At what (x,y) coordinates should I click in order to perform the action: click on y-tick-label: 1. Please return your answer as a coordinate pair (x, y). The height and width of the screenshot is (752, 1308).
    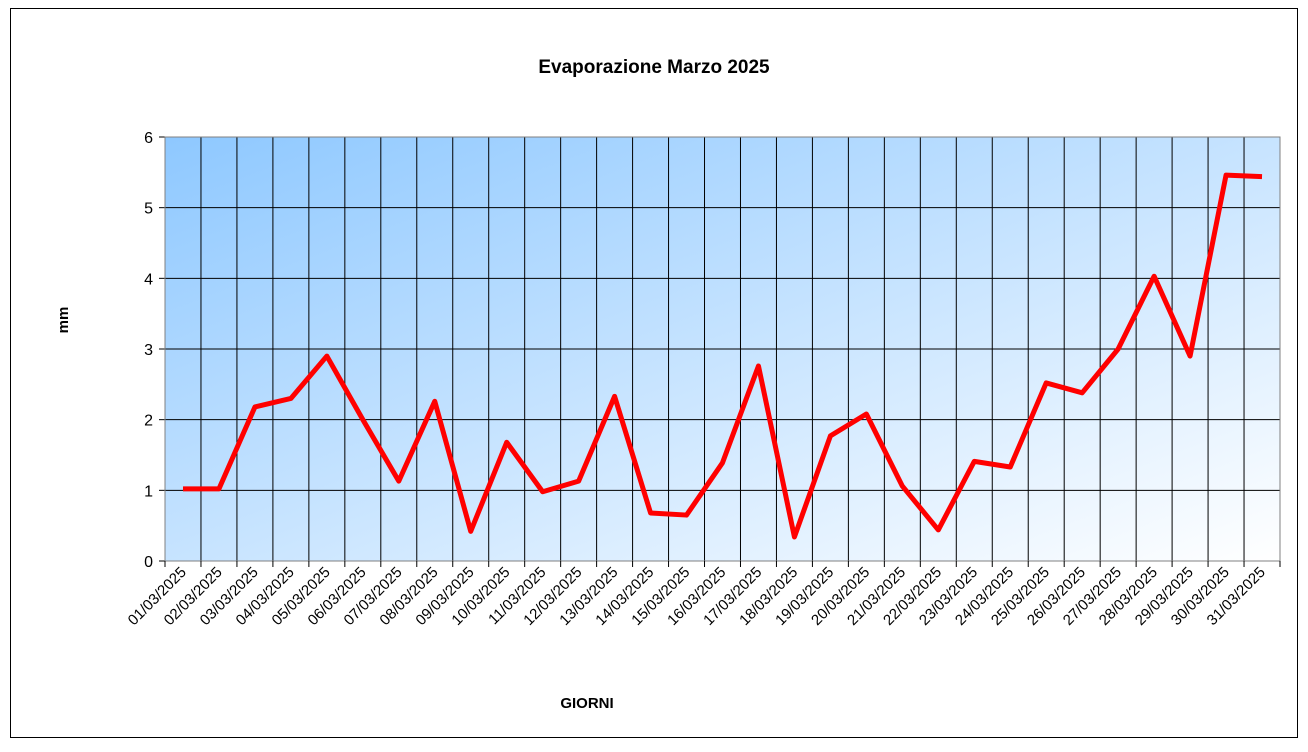
    Looking at the image, I should click on (148, 491).